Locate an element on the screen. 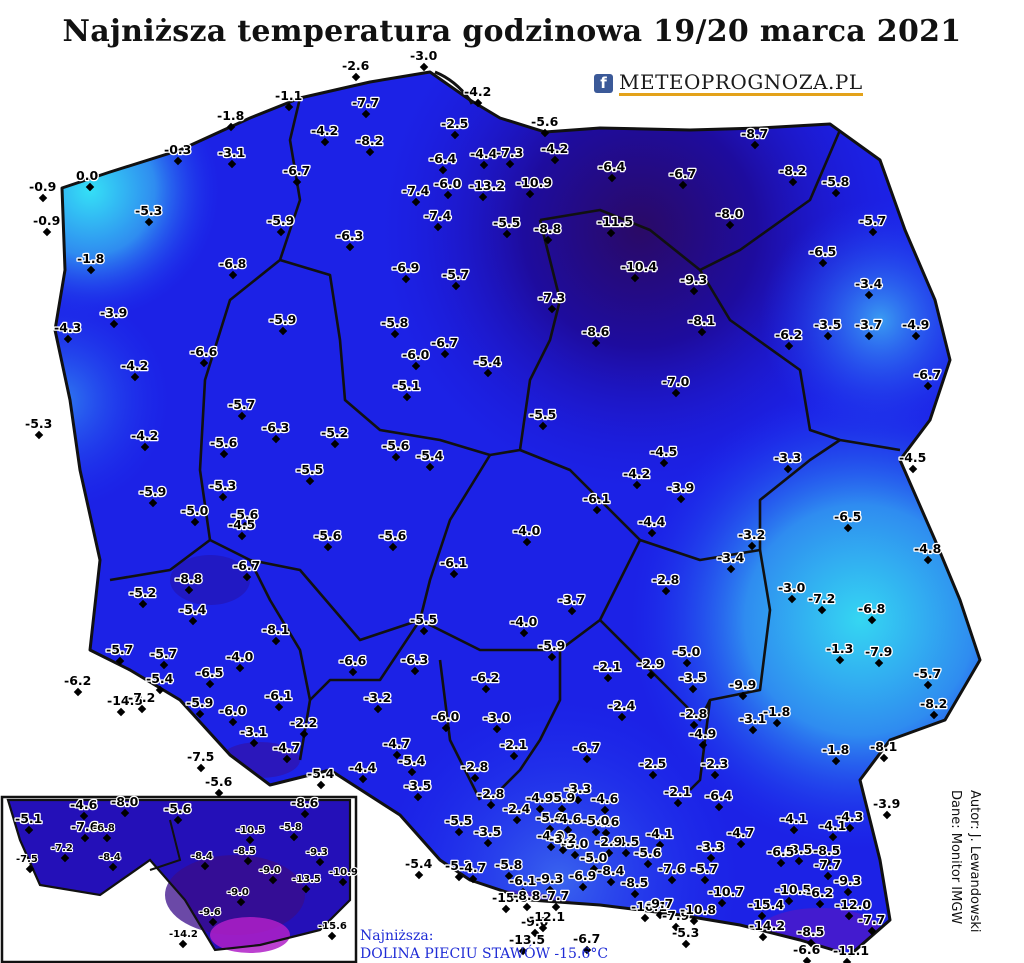 Image resolution: width=1024 pixels, height=963 pixels. station-temperature-label: -9.6 is located at coordinates (210, 912).